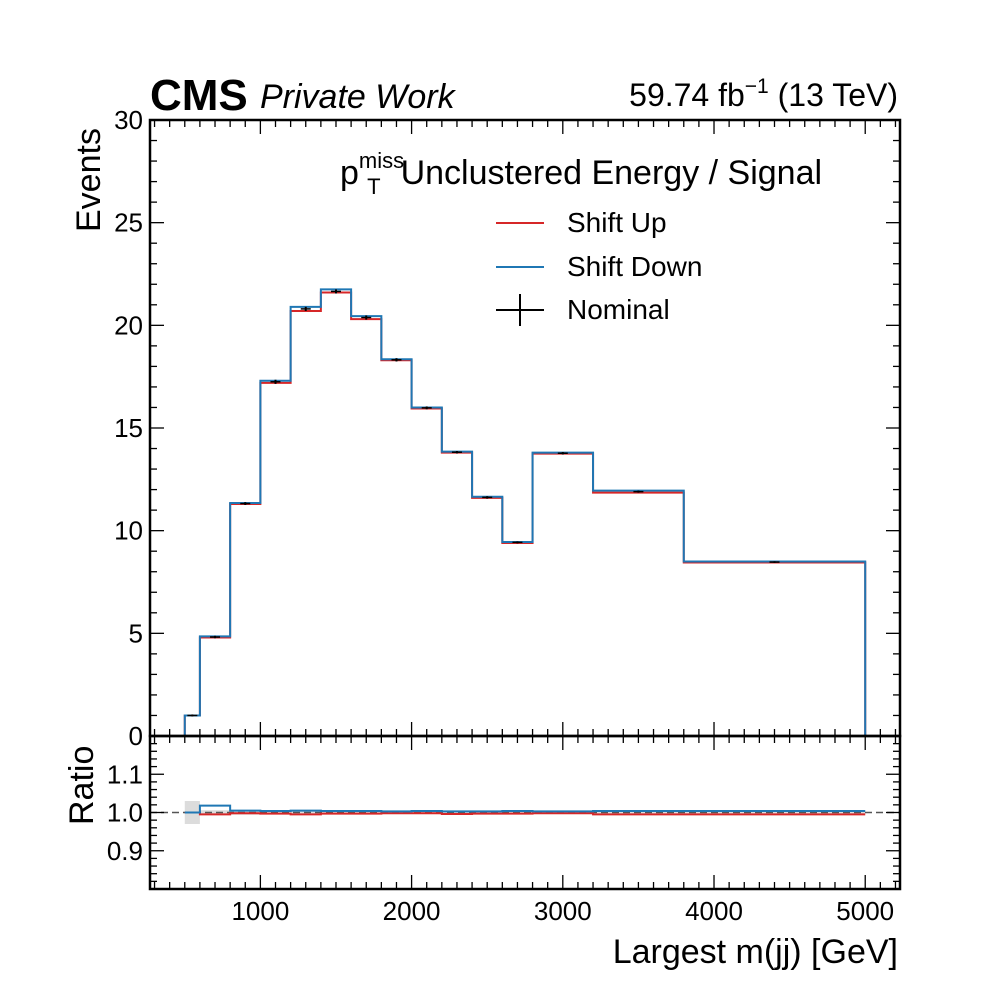 This screenshot has width=1000, height=1000. Describe the element at coordinates (617, 222) in the screenshot. I see `legend-label-shift-up: Shift Up` at that location.